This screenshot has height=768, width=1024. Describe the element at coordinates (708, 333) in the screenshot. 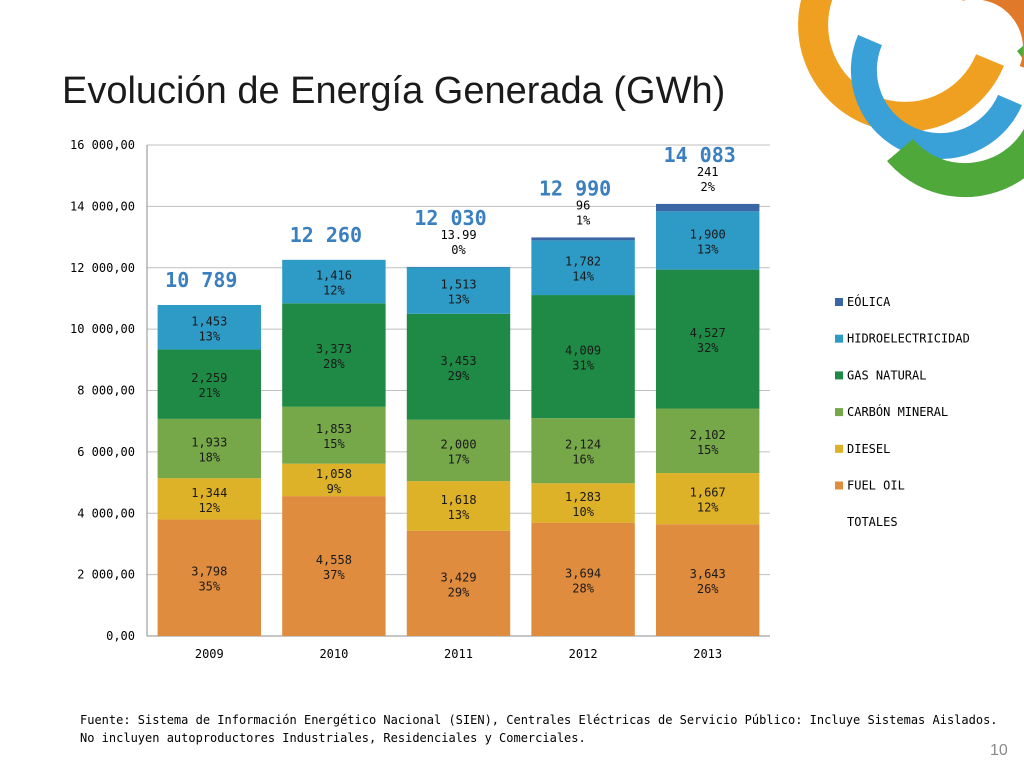

I see `data-label-value: 4,527` at that location.